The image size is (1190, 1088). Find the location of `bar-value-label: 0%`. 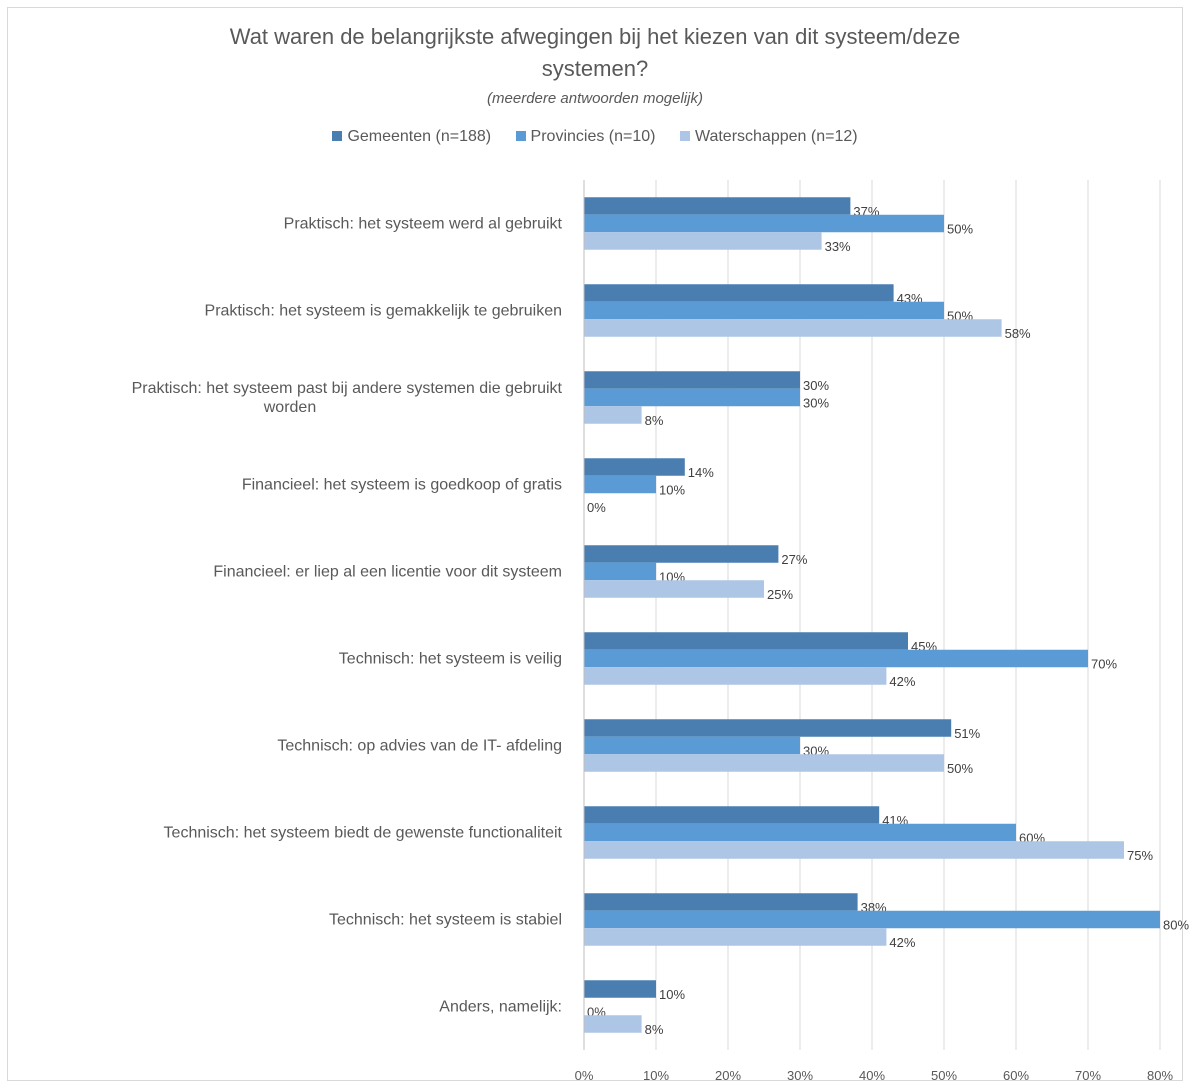

bar-value-label: 0% is located at coordinates (596, 507).